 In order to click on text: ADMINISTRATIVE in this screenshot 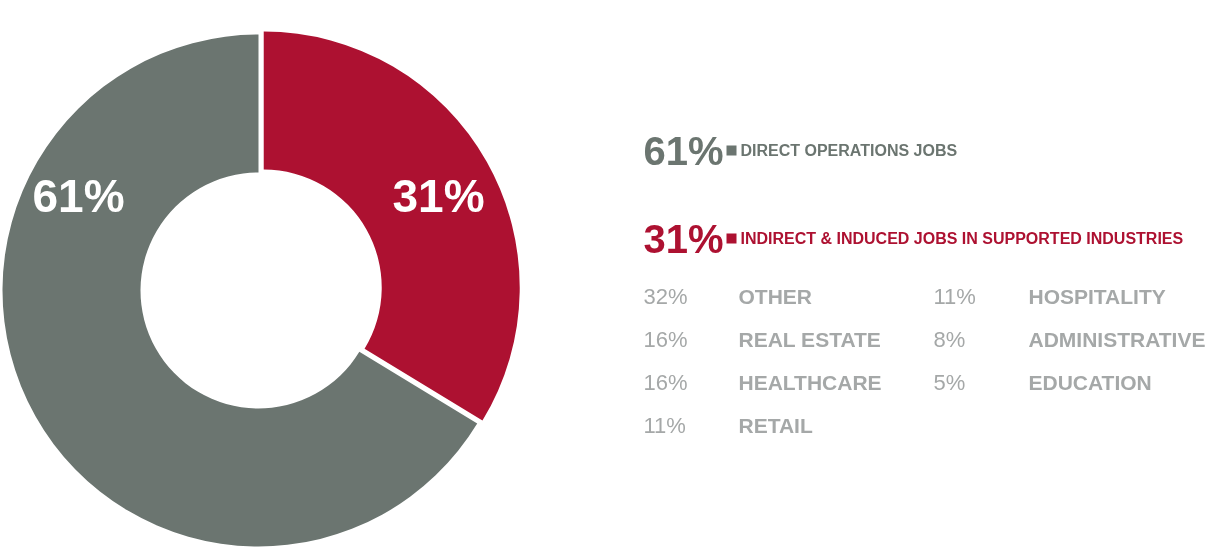, I will do `click(1117, 339)`.